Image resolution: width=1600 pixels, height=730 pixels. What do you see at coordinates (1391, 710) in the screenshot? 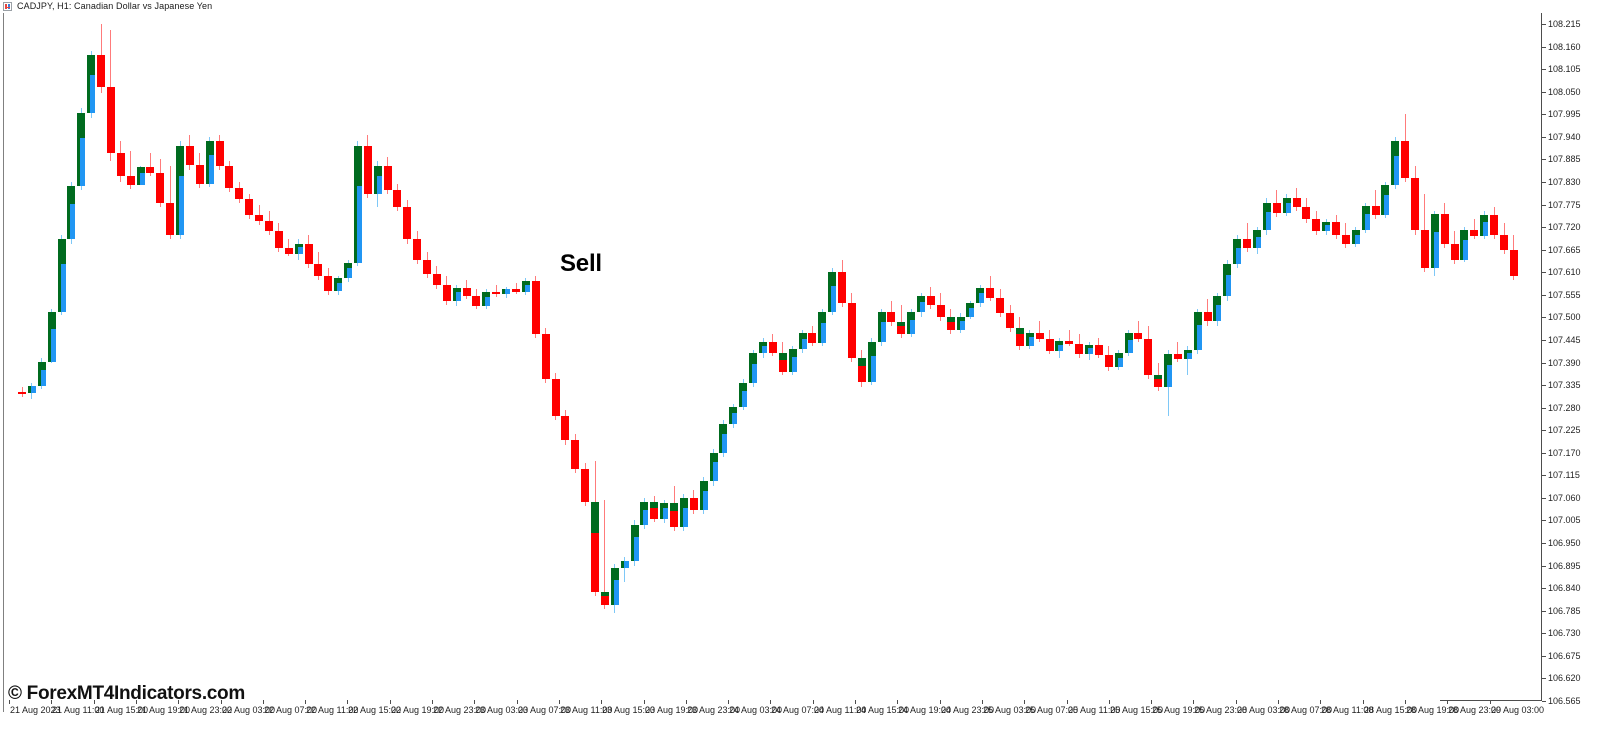
I see `time-tick-label: 28 Aug 15:00` at bounding box center [1391, 710].